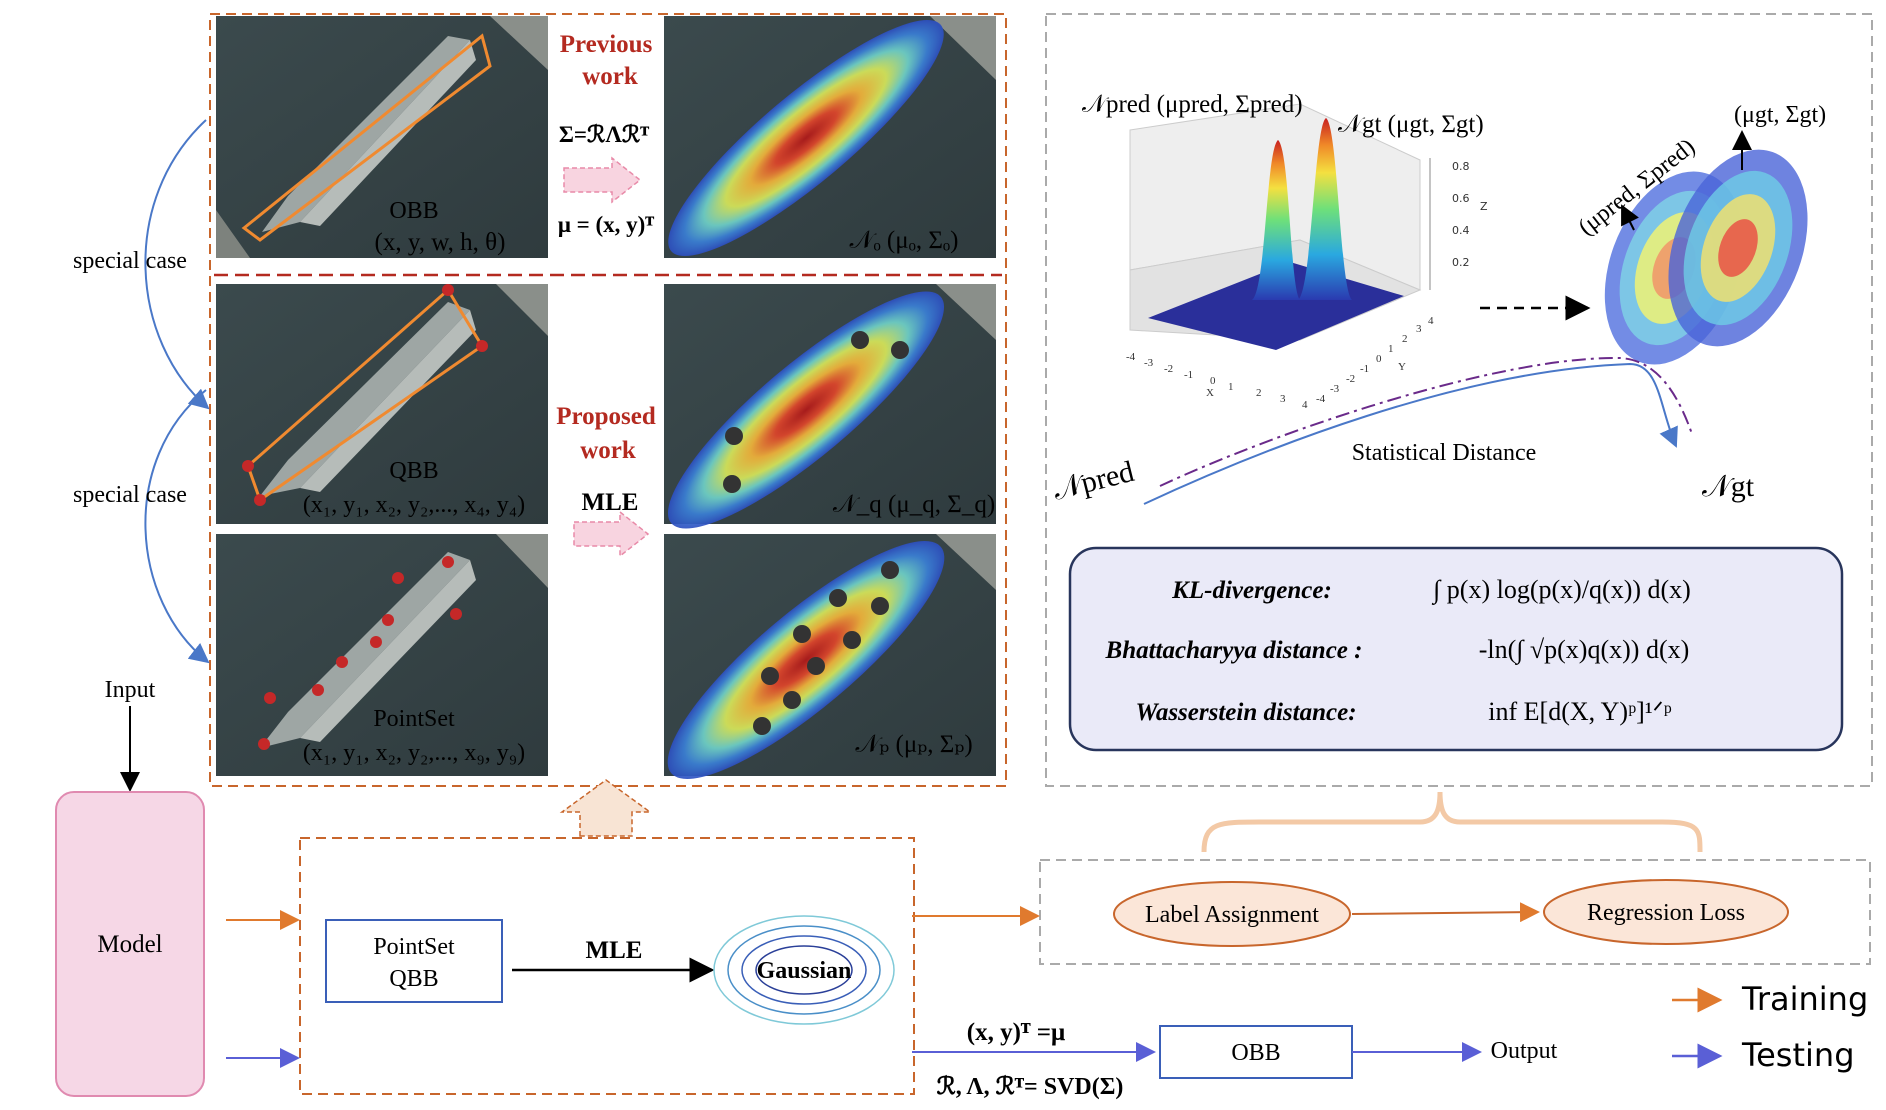 The height and width of the screenshot is (1110, 1886). Describe the element at coordinates (413, 211) in the screenshot. I see `obb-title: OBB` at that location.